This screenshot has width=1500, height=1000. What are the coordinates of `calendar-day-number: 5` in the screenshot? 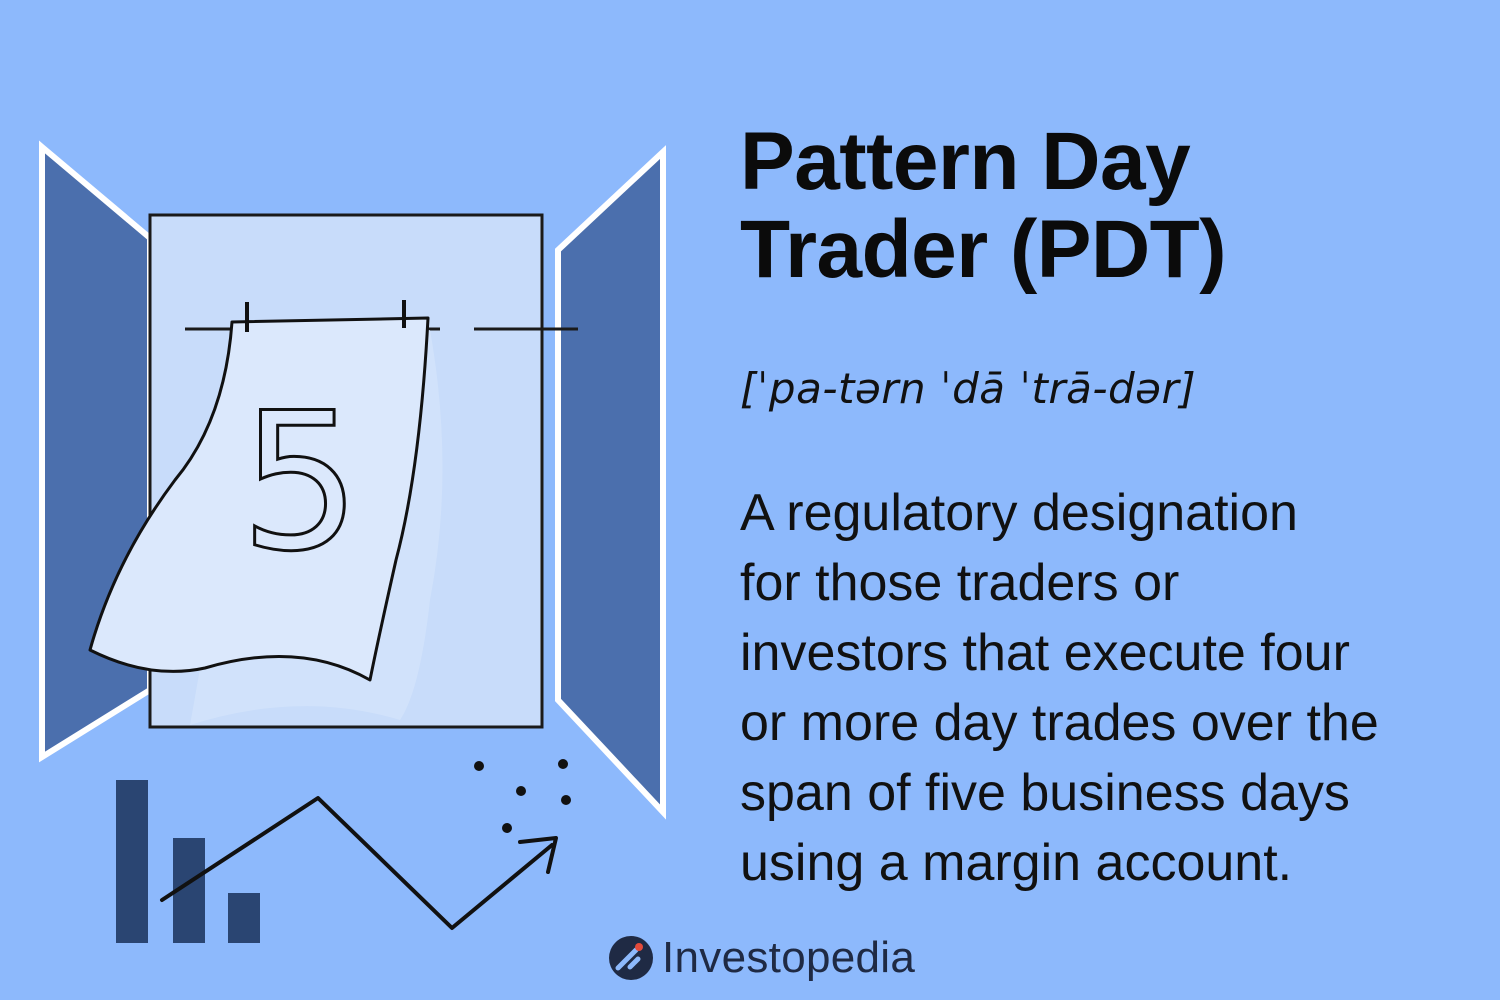 It's located at (300, 482).